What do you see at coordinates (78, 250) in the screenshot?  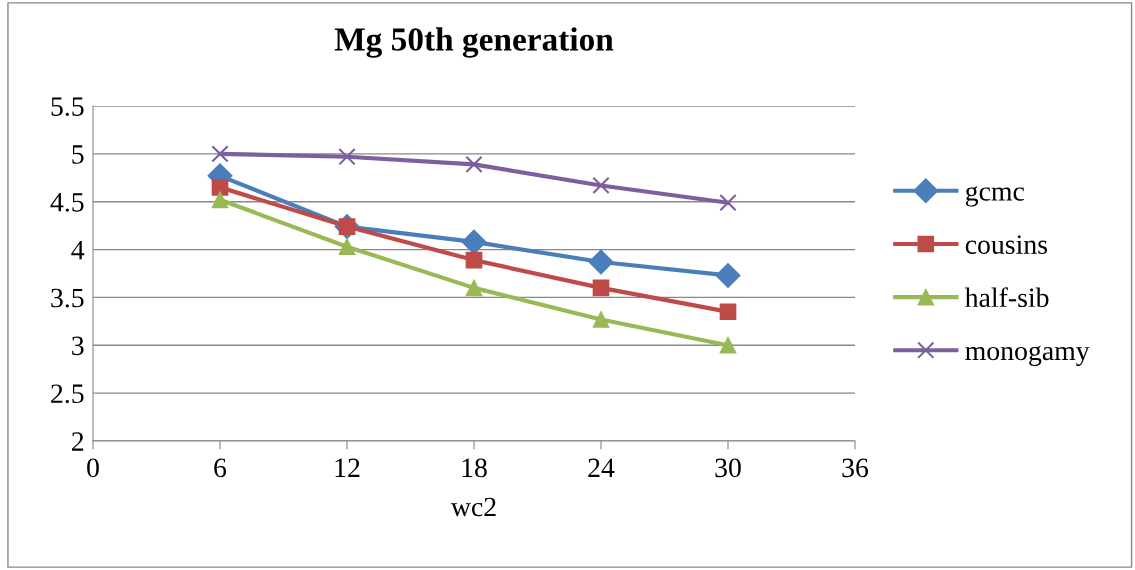 I see `y-tick-label: 4` at bounding box center [78, 250].